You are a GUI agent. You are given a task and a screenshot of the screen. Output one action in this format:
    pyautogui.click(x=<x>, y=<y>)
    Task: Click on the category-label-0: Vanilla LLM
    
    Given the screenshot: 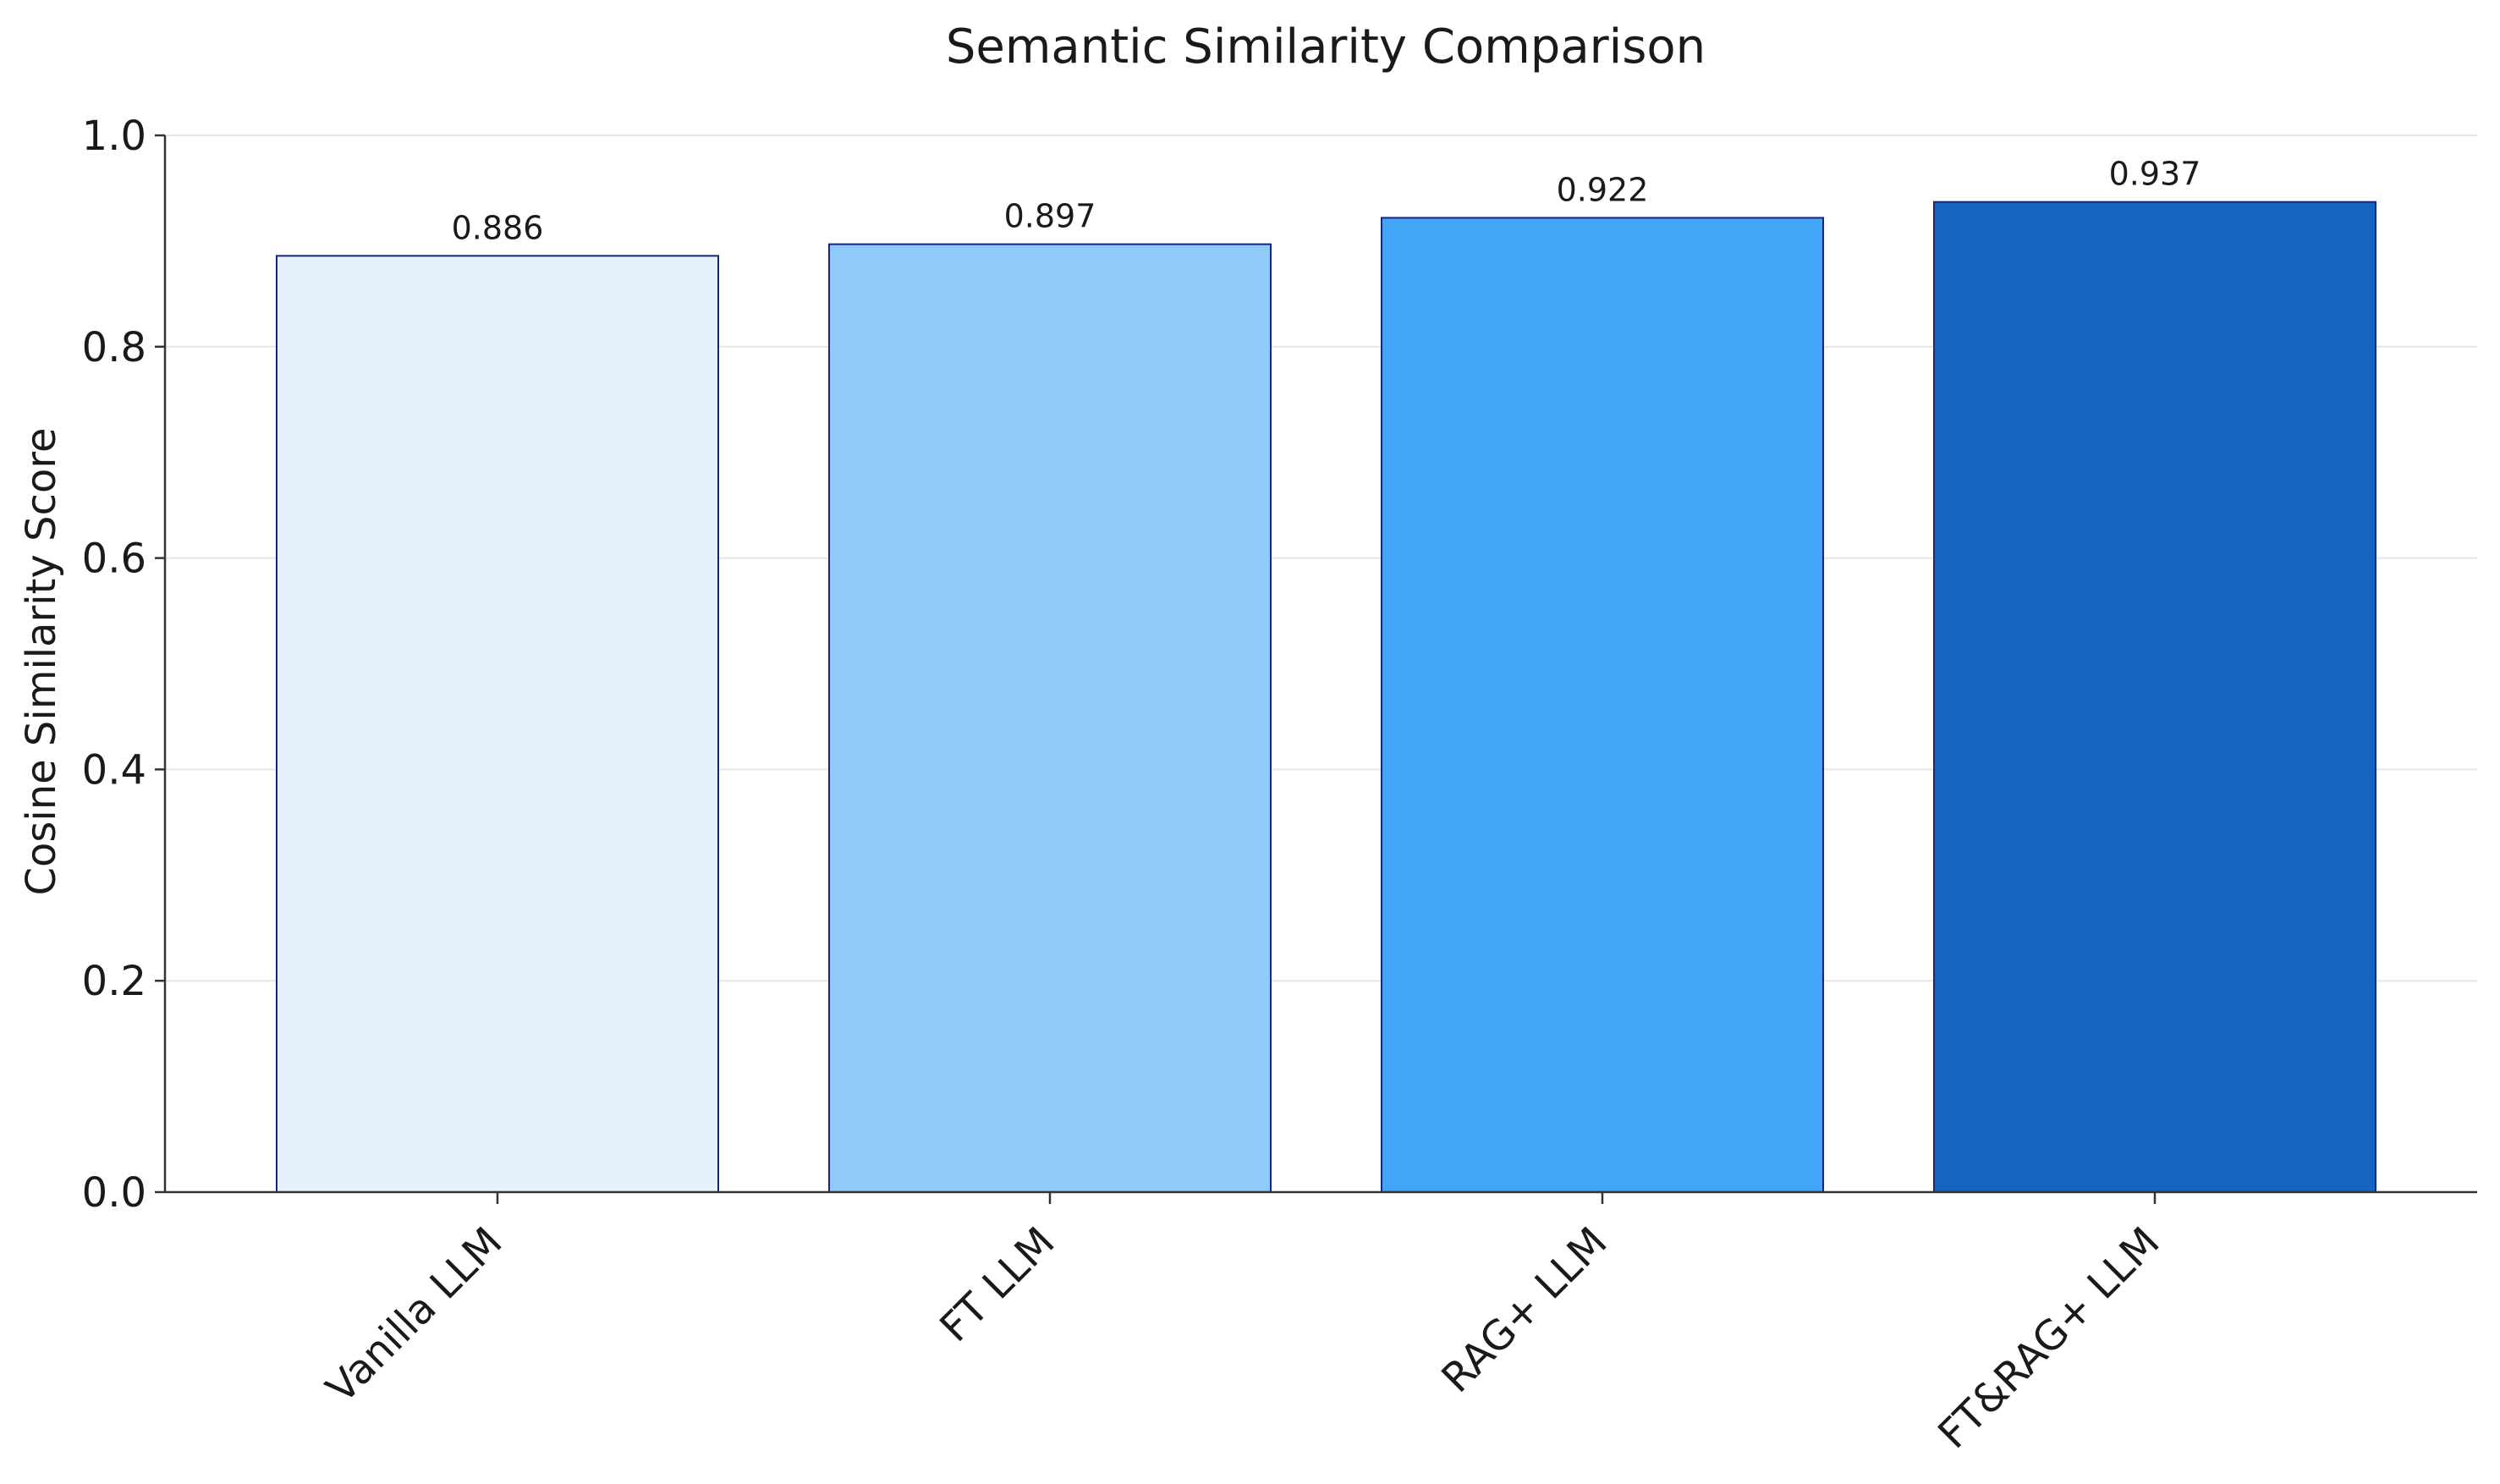 What is the action you would take?
    pyautogui.click(x=414, y=1315)
    